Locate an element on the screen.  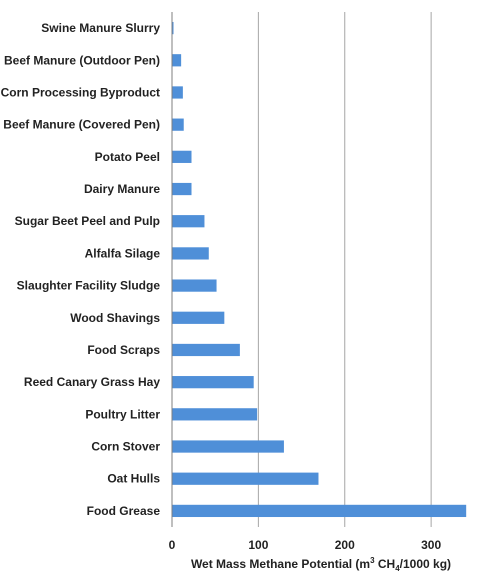
x-tick-labels: 0 100 200 300 is located at coordinates (305, 545).